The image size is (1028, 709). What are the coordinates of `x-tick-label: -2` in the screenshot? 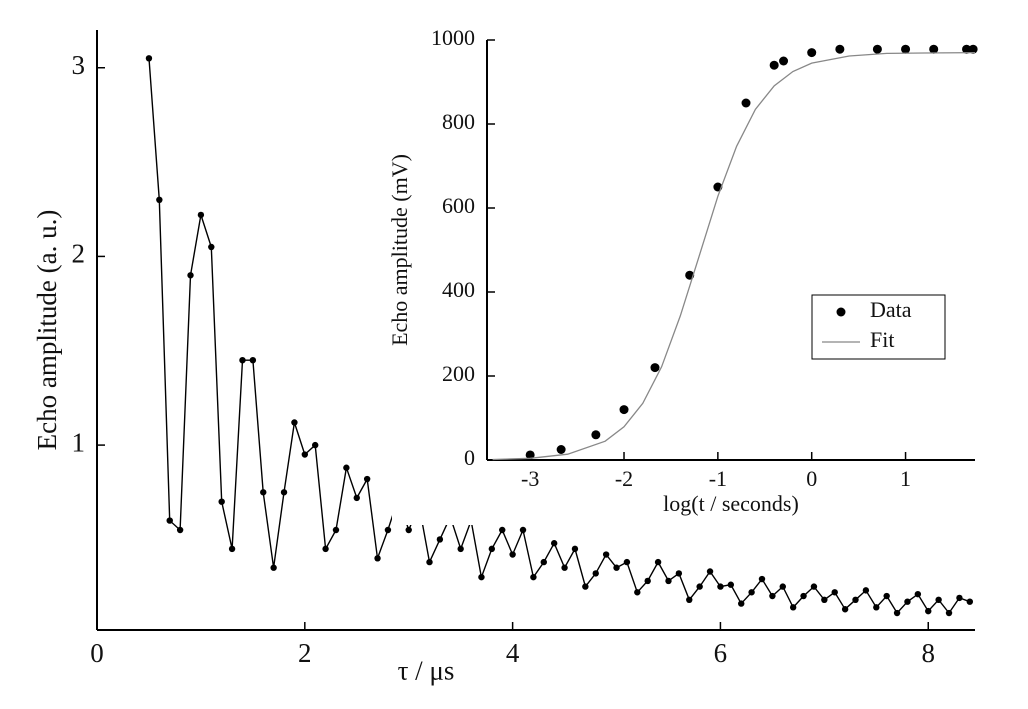 It's located at (624, 478).